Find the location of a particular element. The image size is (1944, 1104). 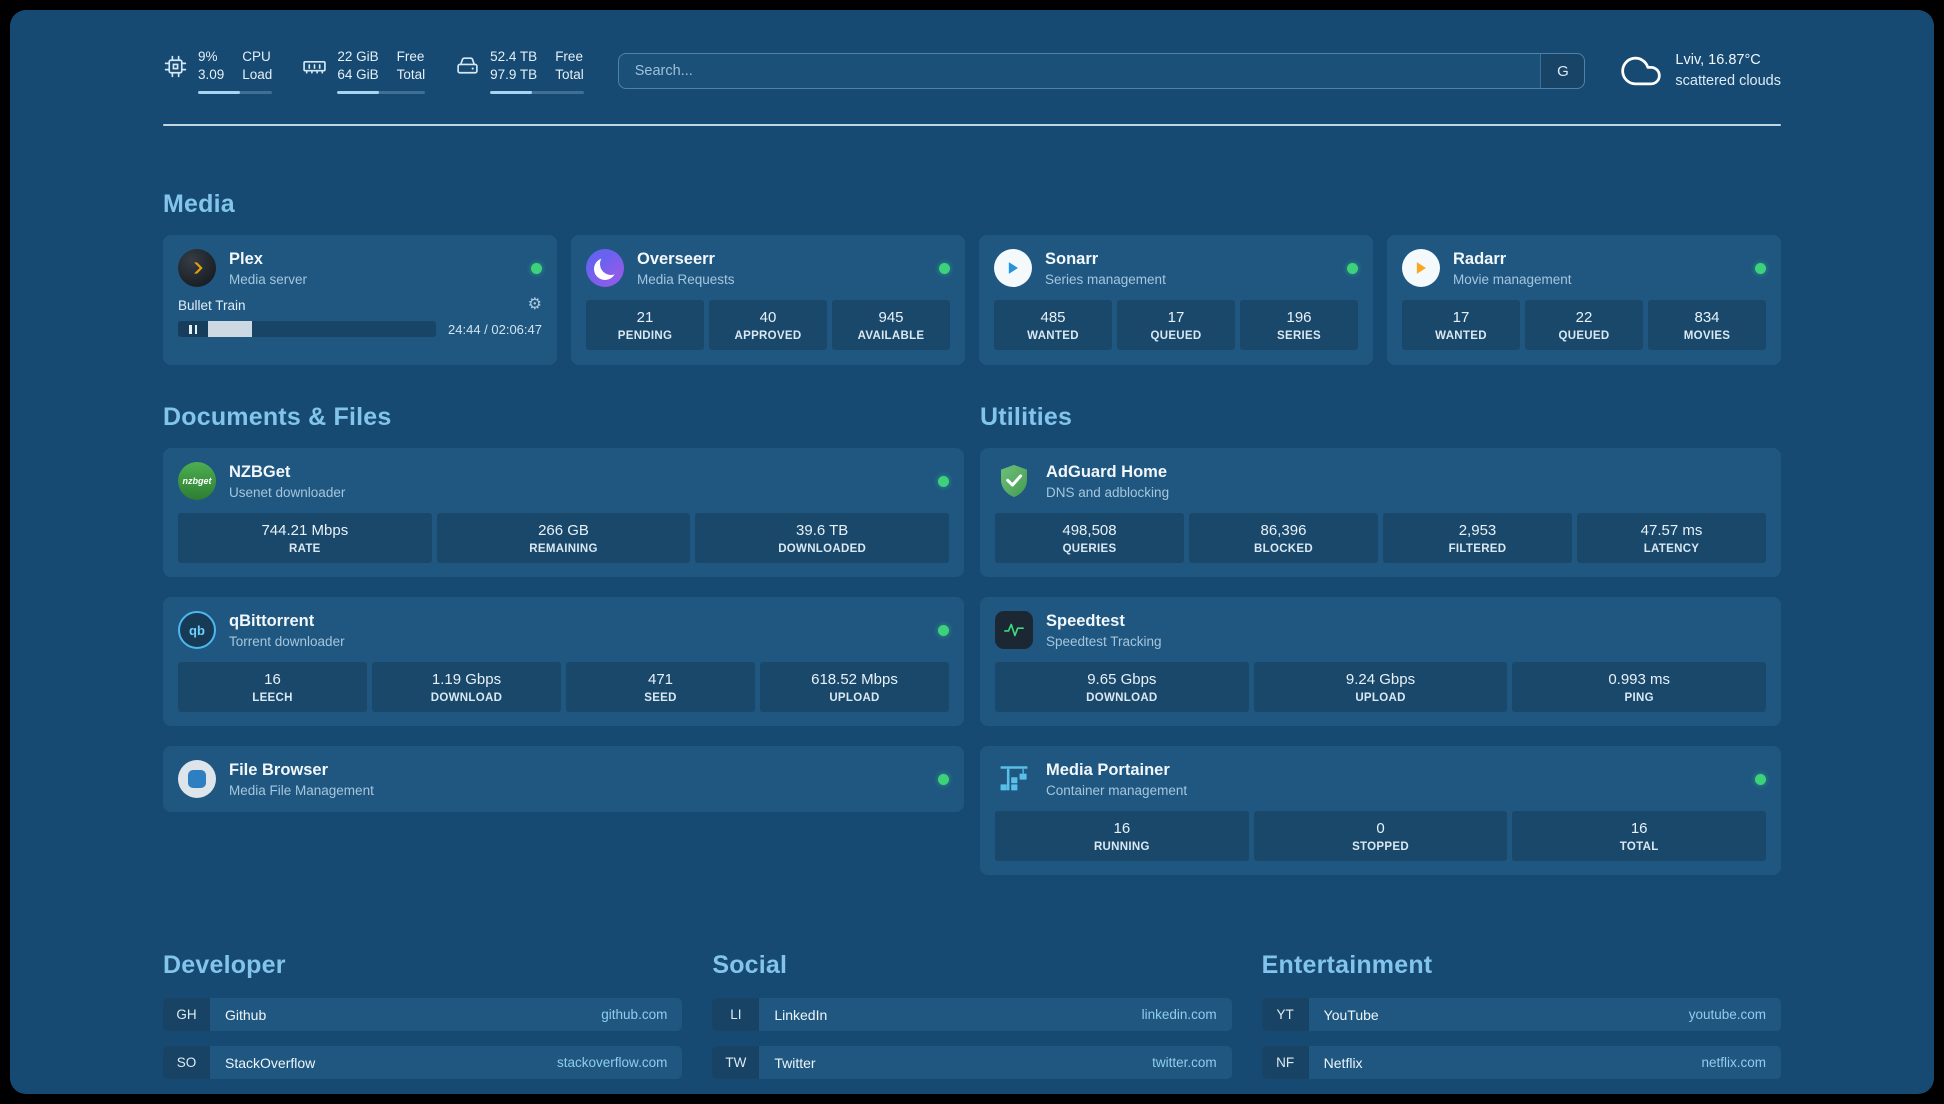

cpu-label-col: CPU Load is located at coordinates (257, 66).